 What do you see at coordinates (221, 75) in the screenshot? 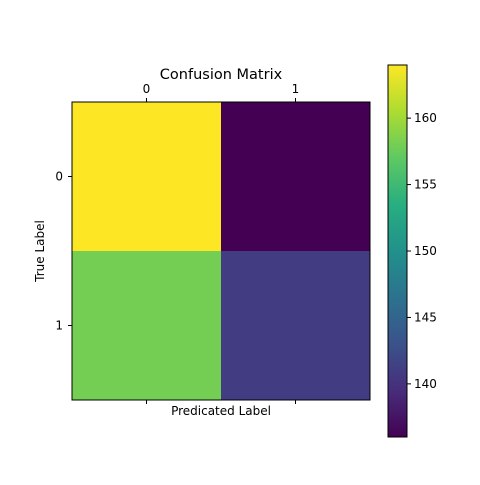
I see `chart-title: Confusion Matrix` at bounding box center [221, 75].